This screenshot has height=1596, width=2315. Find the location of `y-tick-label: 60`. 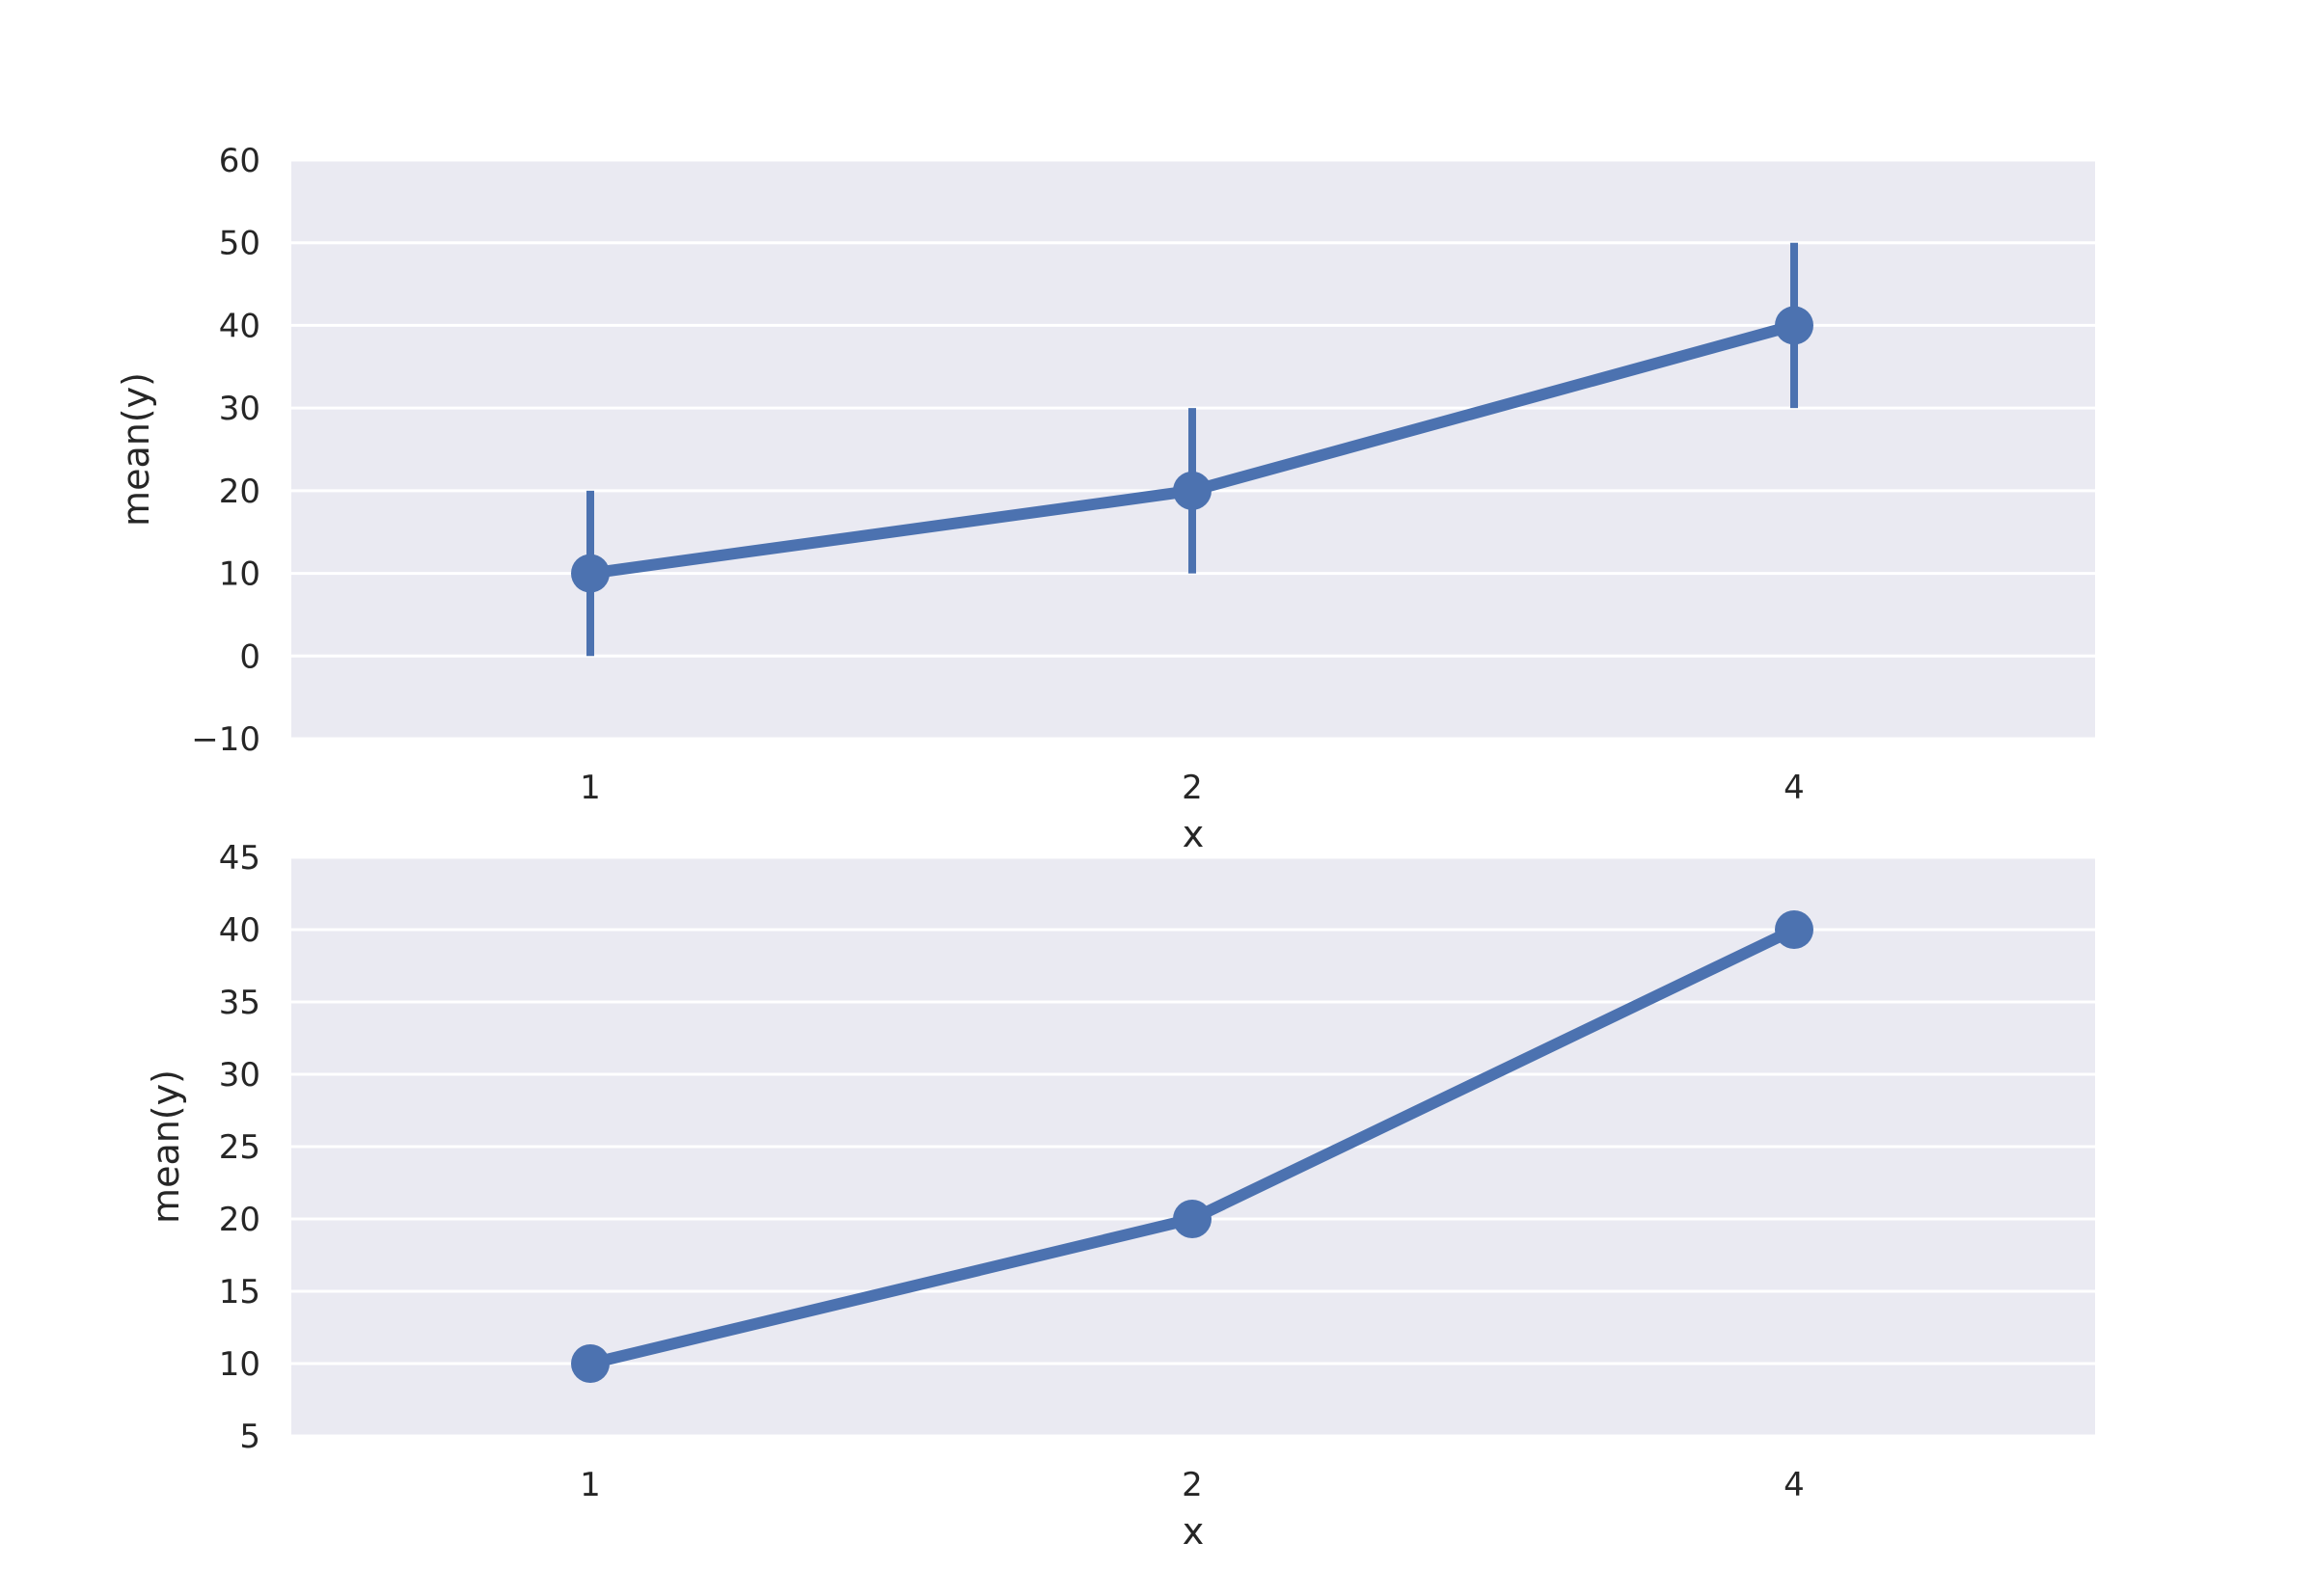

y-tick-label: 60 is located at coordinates (240, 161).